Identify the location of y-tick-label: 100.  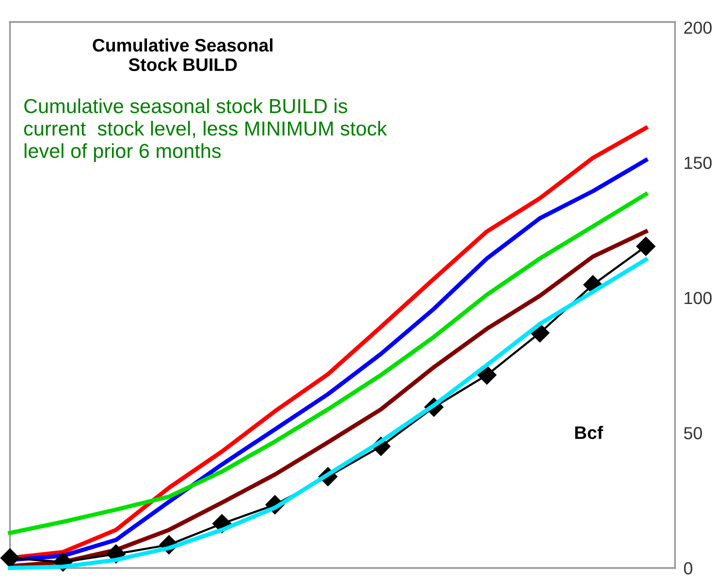
(698, 298).